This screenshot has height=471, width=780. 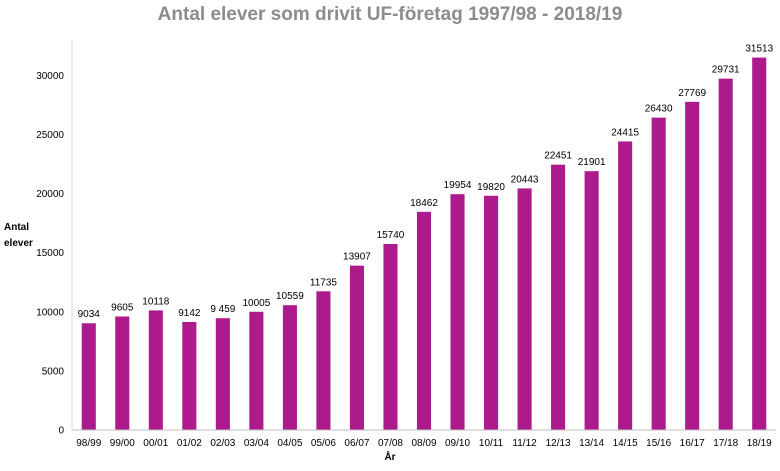 I want to click on data-label: 10118, so click(x=156, y=301).